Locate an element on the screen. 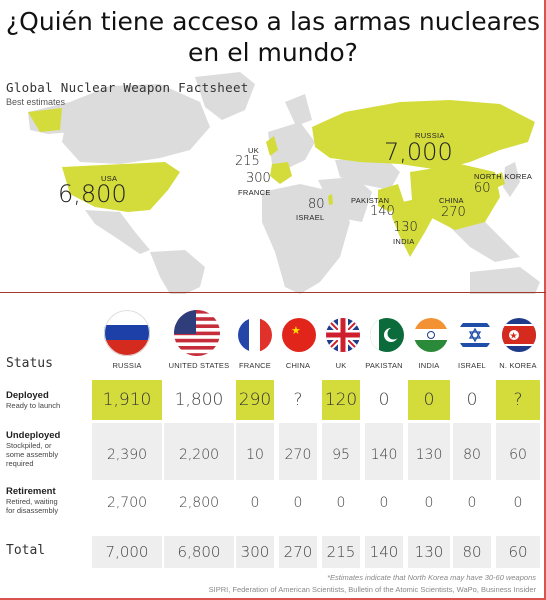 The image size is (546, 600). total-cell: 215 is located at coordinates (341, 552).